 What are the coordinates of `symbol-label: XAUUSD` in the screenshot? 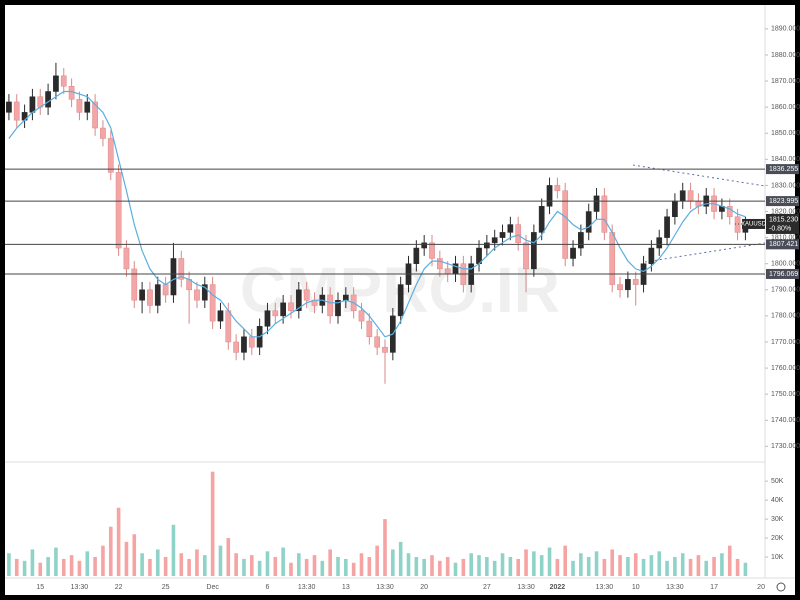 It's located at (754, 225).